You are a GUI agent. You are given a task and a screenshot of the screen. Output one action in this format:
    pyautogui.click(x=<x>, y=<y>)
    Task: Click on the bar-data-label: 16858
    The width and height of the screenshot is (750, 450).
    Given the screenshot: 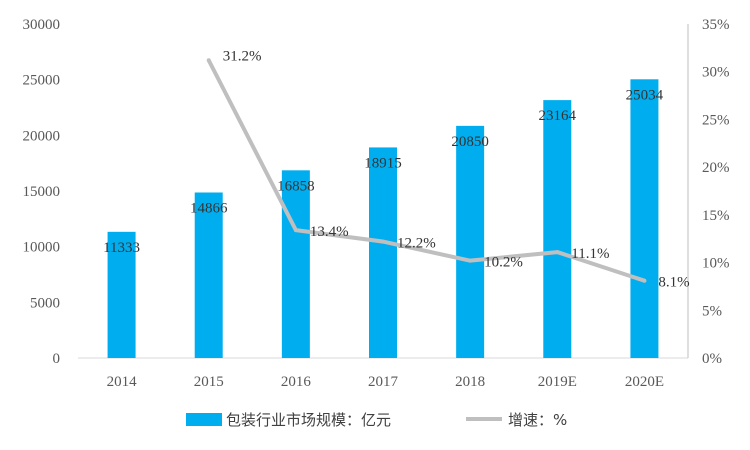 What is the action you would take?
    pyautogui.click(x=296, y=186)
    